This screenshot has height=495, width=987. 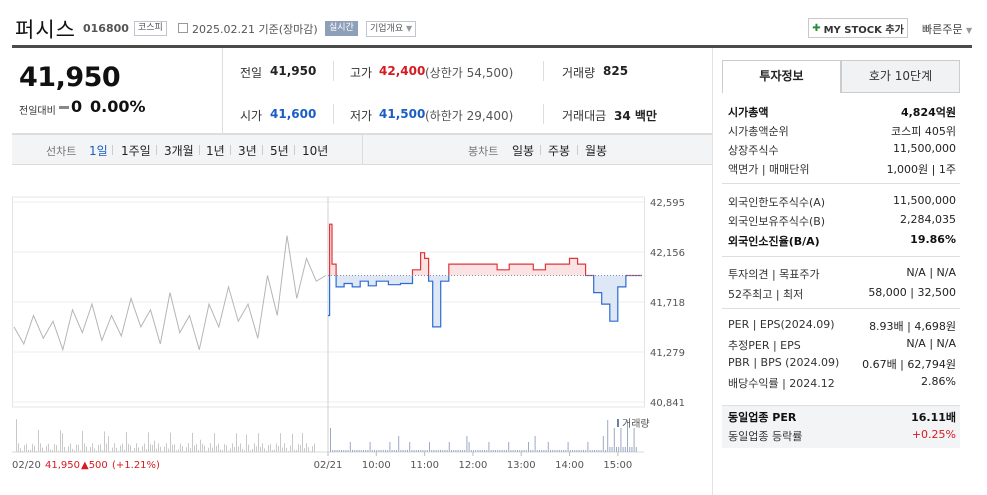 What do you see at coordinates (279, 151) in the screenshot?
I see `period-5y: 5년` at bounding box center [279, 151].